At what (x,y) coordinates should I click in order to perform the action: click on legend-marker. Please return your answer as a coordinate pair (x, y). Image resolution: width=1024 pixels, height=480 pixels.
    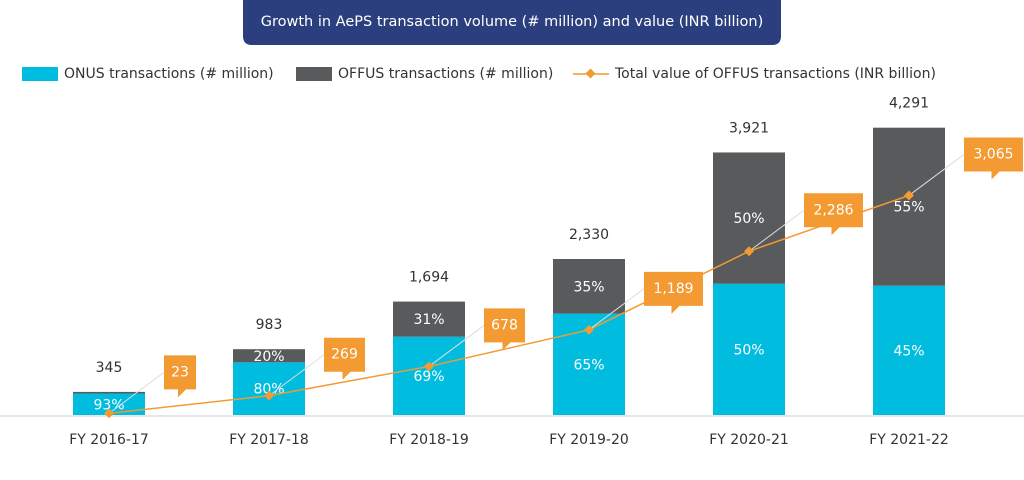
    Looking at the image, I should click on (590, 73).